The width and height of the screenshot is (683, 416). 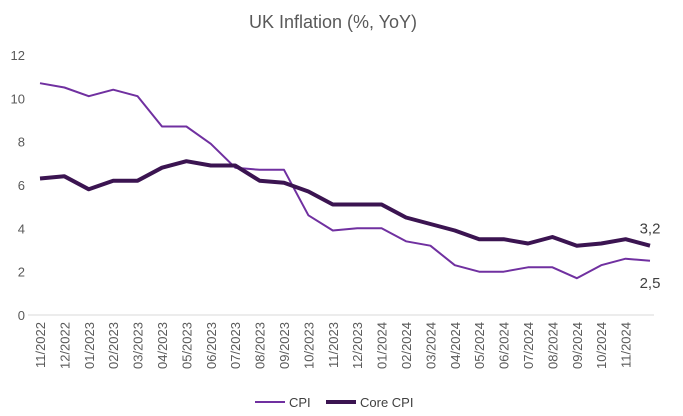 I want to click on x-tick-label: 07/2023, so click(x=235, y=345).